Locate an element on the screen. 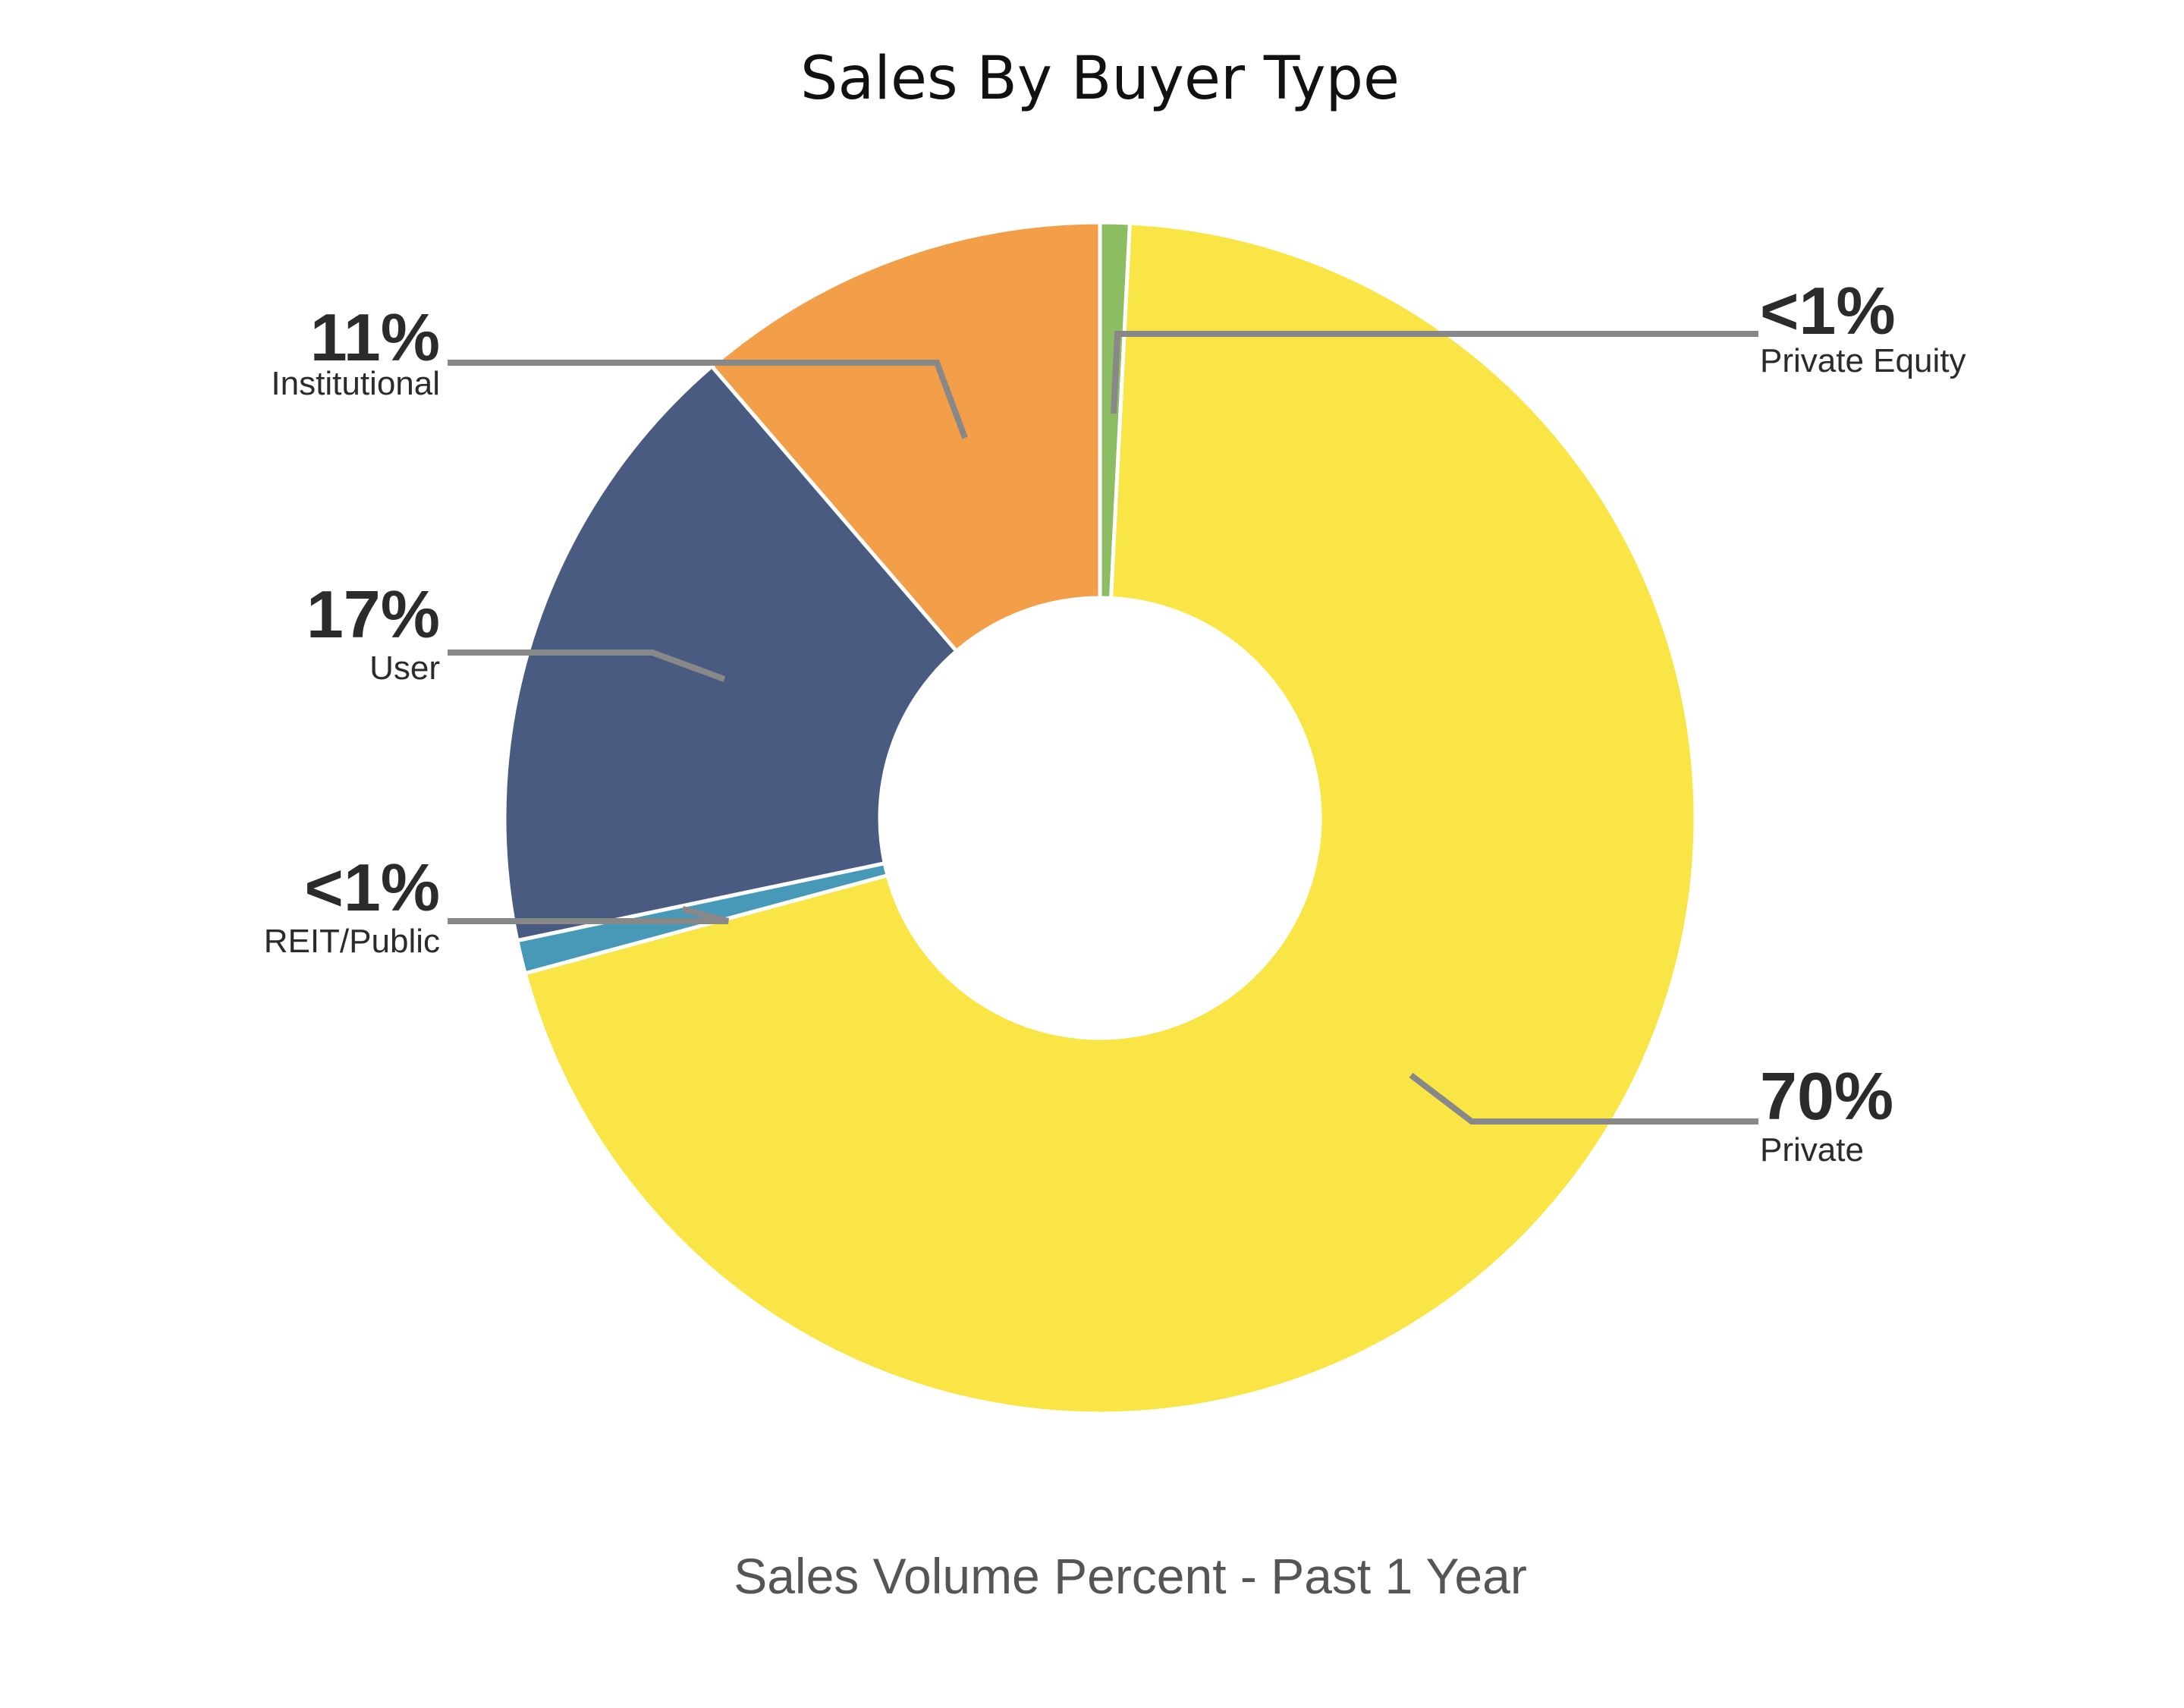 The height and width of the screenshot is (1708, 2184). leader-line-reit-public is located at coordinates (589, 915).